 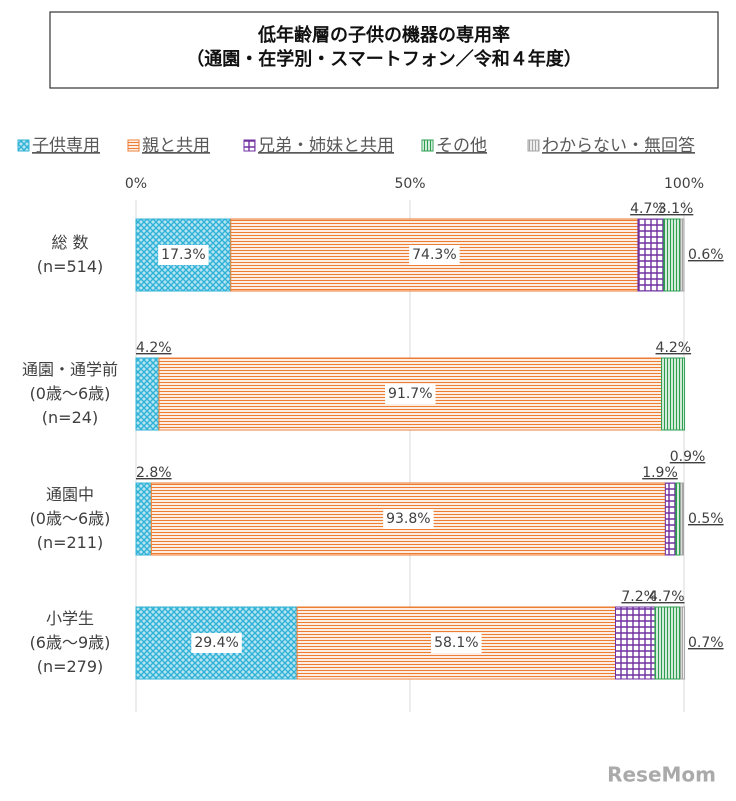 What do you see at coordinates (688, 457) in the screenshot?
I see `value-label: 0.9%` at bounding box center [688, 457].